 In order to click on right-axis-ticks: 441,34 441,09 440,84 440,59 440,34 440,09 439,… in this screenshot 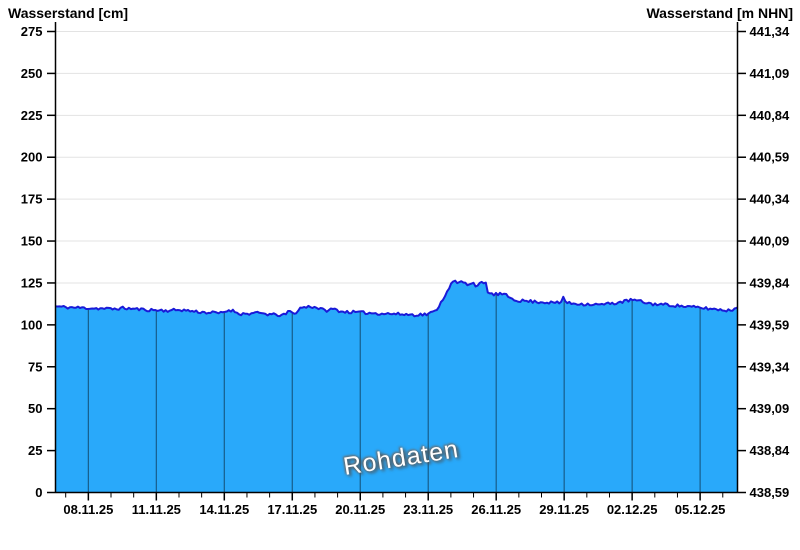, I will do `click(764, 262)`.